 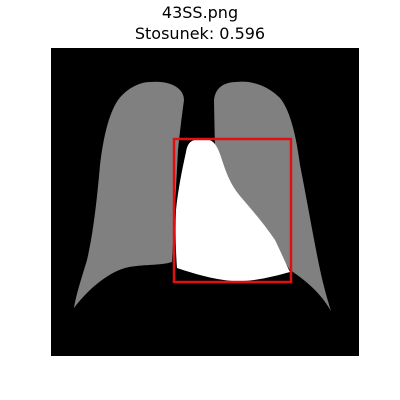 I want to click on heart-mask, so click(x=232, y=211).